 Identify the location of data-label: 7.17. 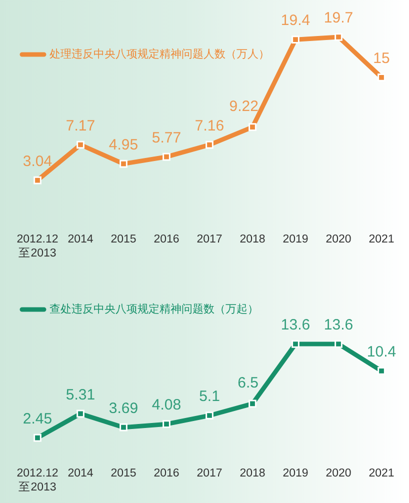
(81, 125).